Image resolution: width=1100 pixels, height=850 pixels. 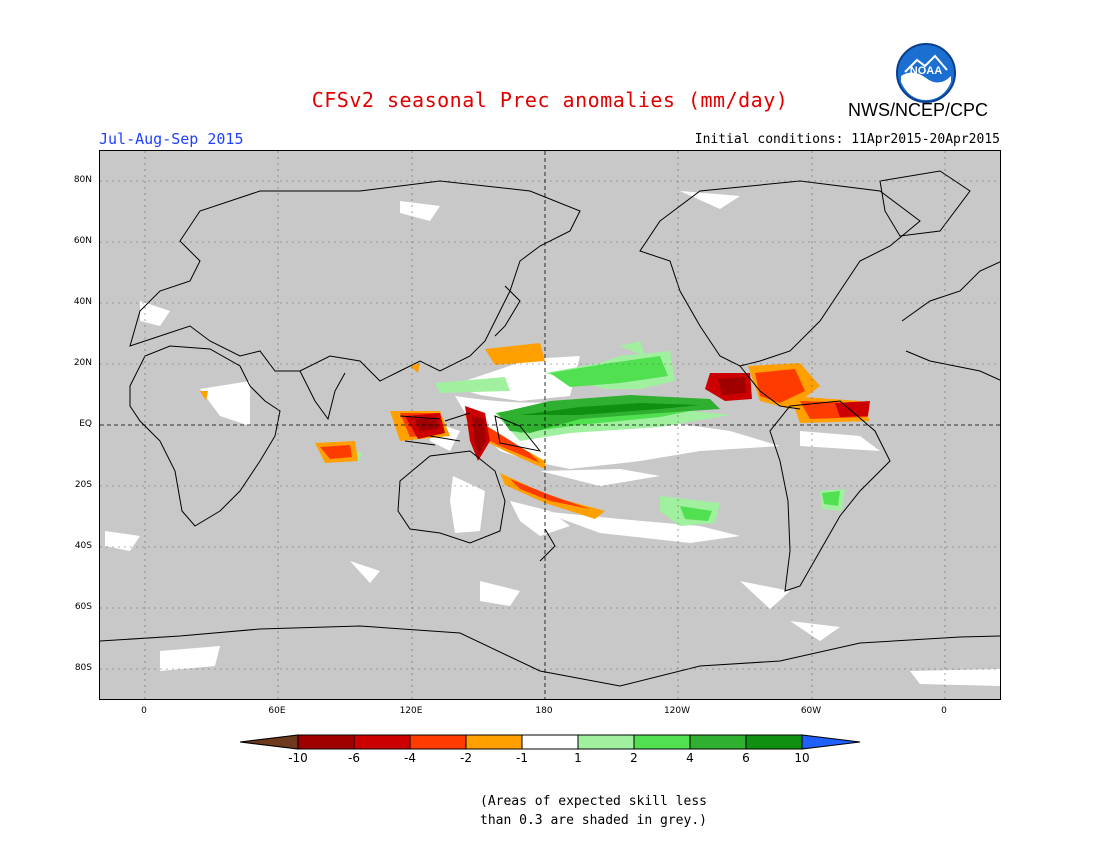 What do you see at coordinates (634, 758) in the screenshot?
I see `colorbar-tick-label: 2` at bounding box center [634, 758].